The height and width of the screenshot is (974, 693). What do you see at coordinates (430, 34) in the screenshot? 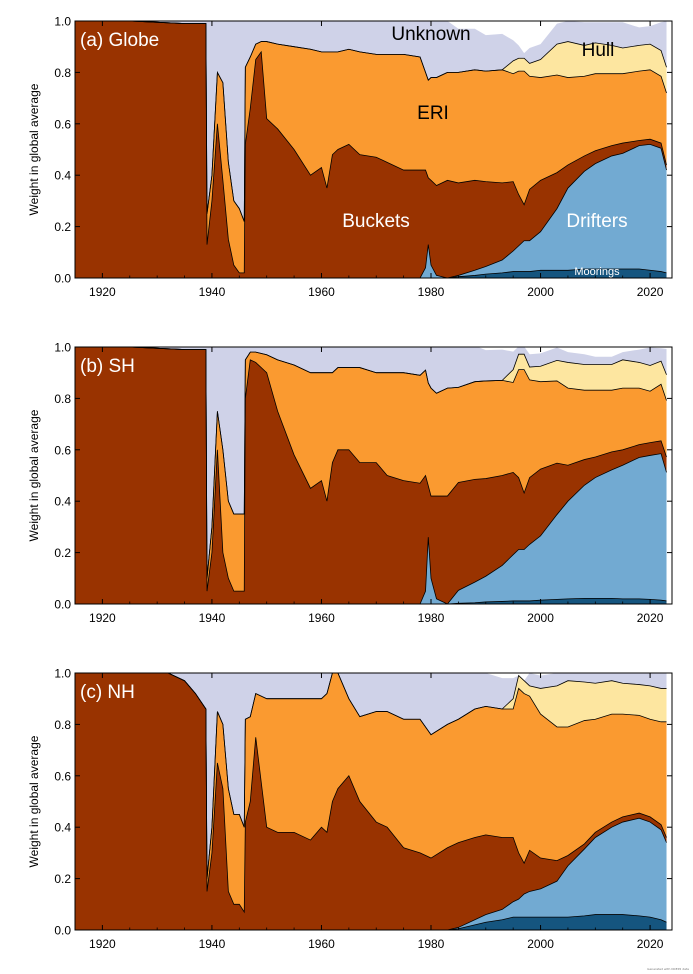
I see `annotation-unknown: Unknown` at bounding box center [430, 34].